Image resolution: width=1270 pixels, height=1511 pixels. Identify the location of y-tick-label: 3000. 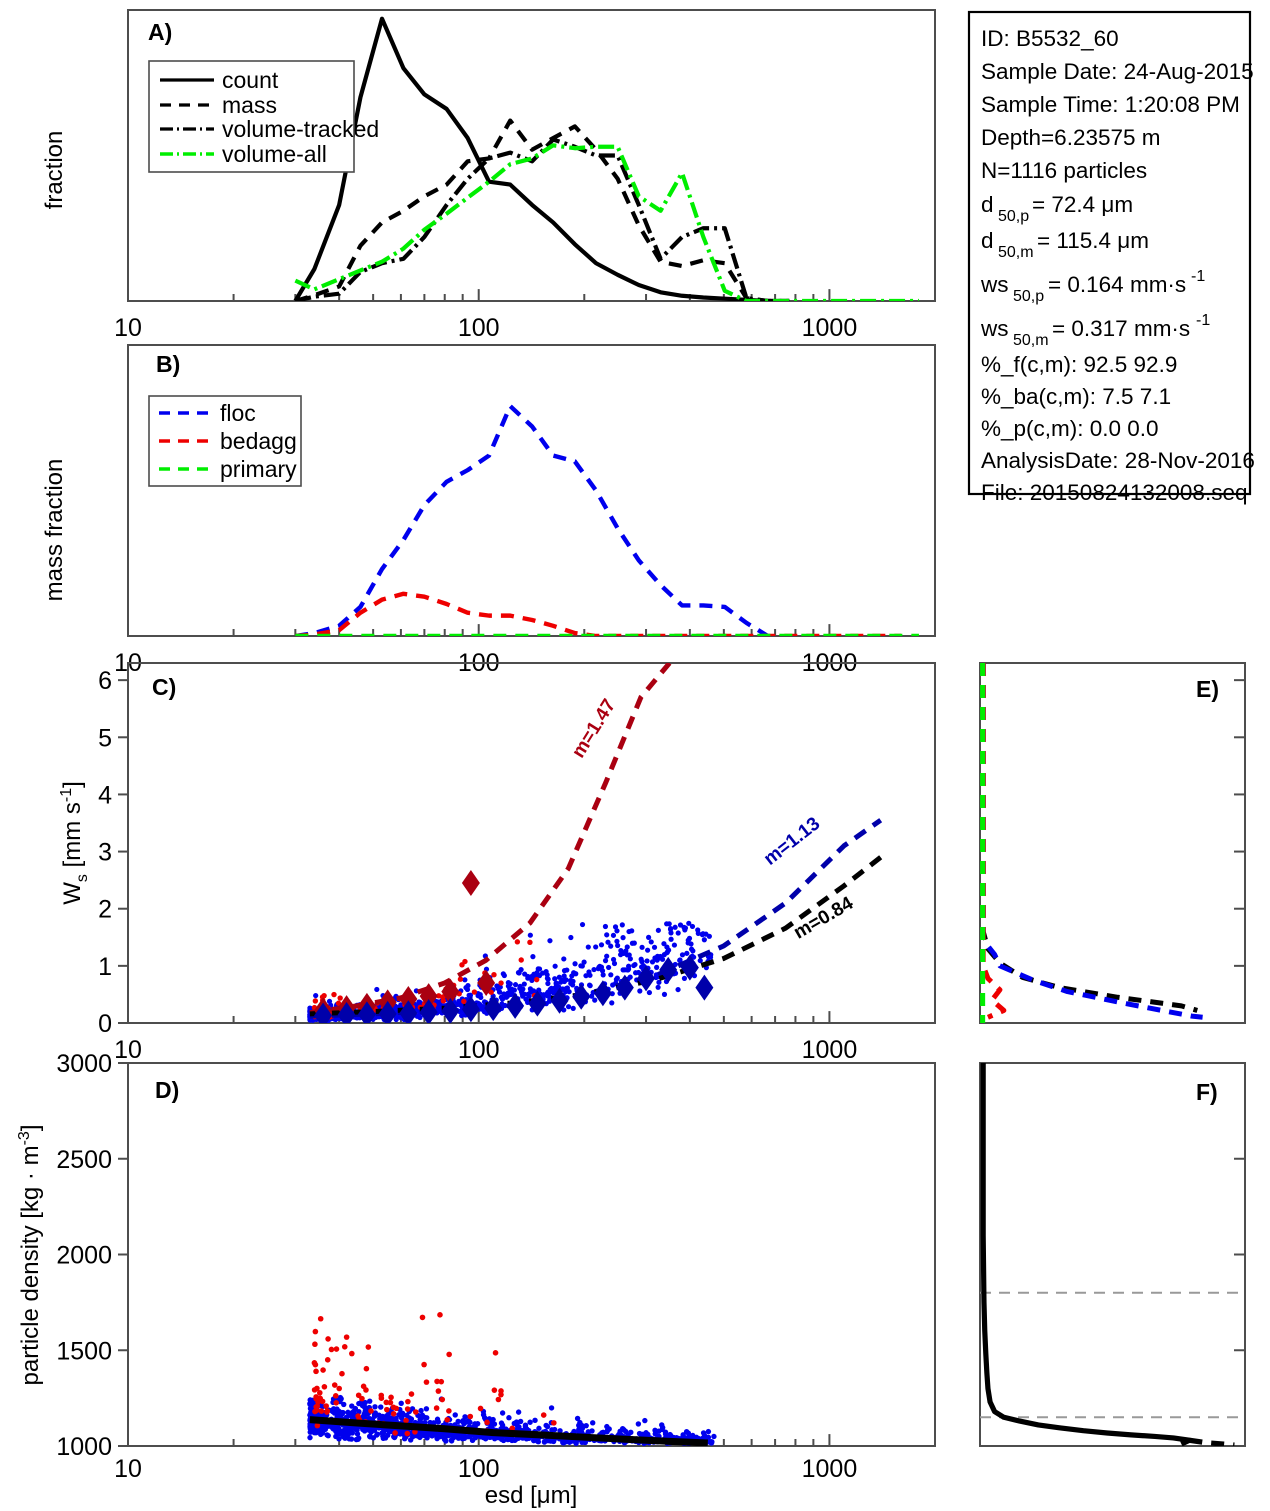
(84, 1064).